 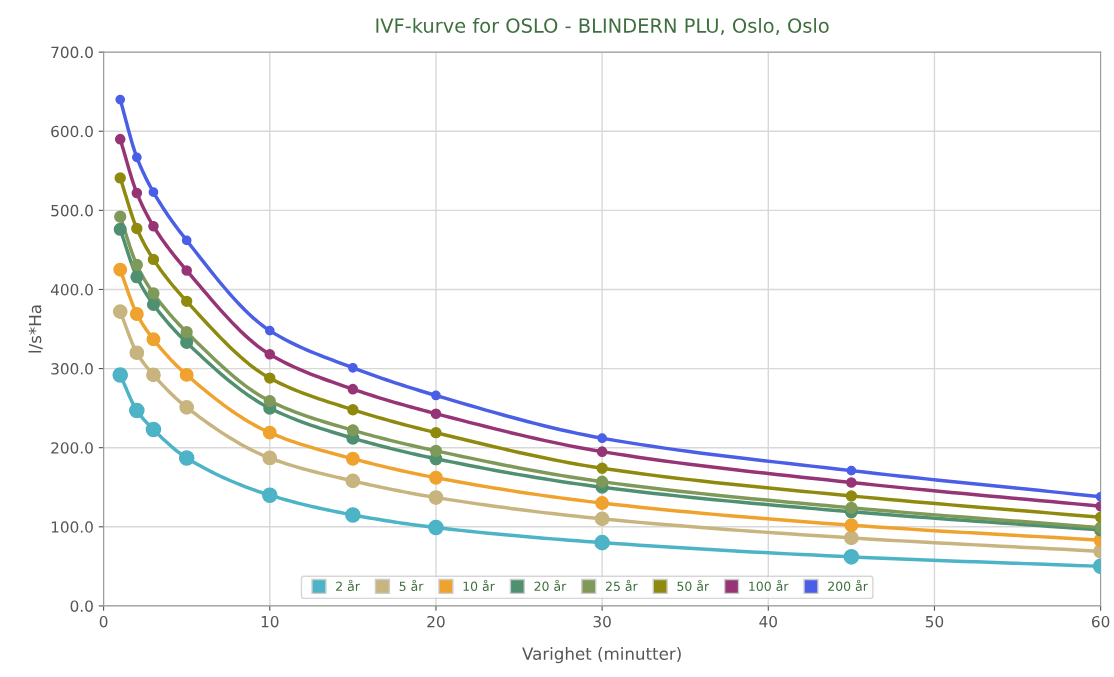 I want to click on legend-label: 25 år, so click(x=621, y=585).